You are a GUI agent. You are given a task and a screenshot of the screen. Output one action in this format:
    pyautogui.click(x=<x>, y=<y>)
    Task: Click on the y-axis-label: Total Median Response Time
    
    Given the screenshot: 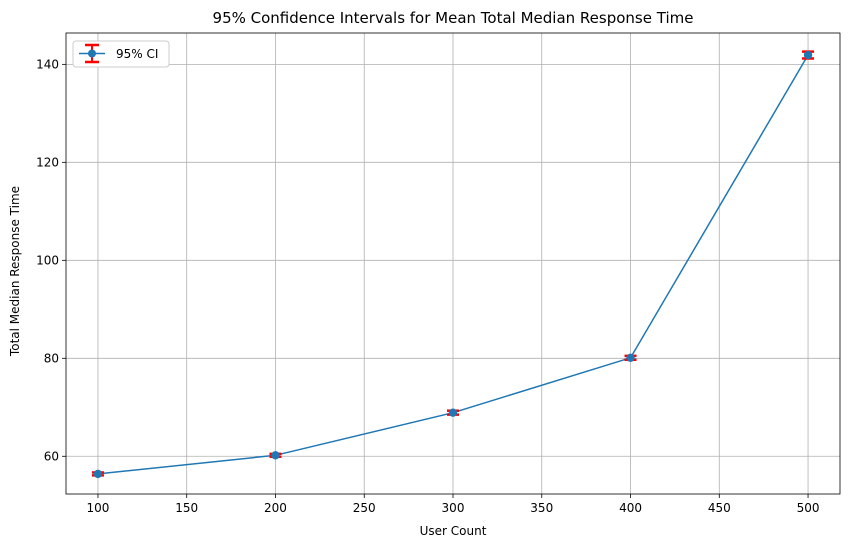 What is the action you would take?
    pyautogui.click(x=15, y=271)
    